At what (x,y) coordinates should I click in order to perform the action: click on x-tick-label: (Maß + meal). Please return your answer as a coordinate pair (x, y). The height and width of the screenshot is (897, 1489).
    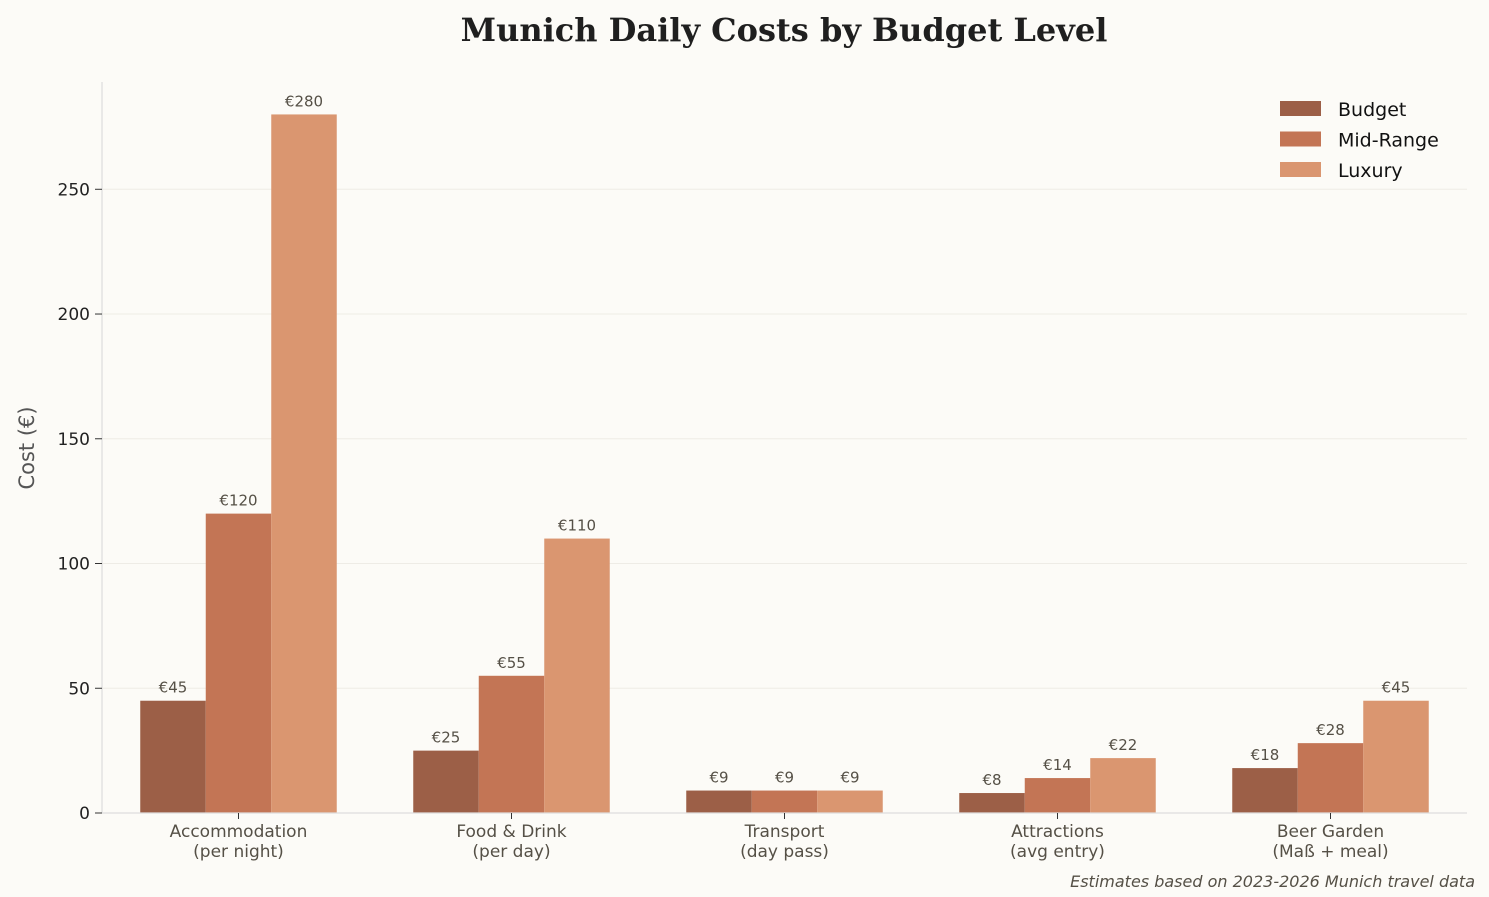
    Looking at the image, I should click on (1330, 852).